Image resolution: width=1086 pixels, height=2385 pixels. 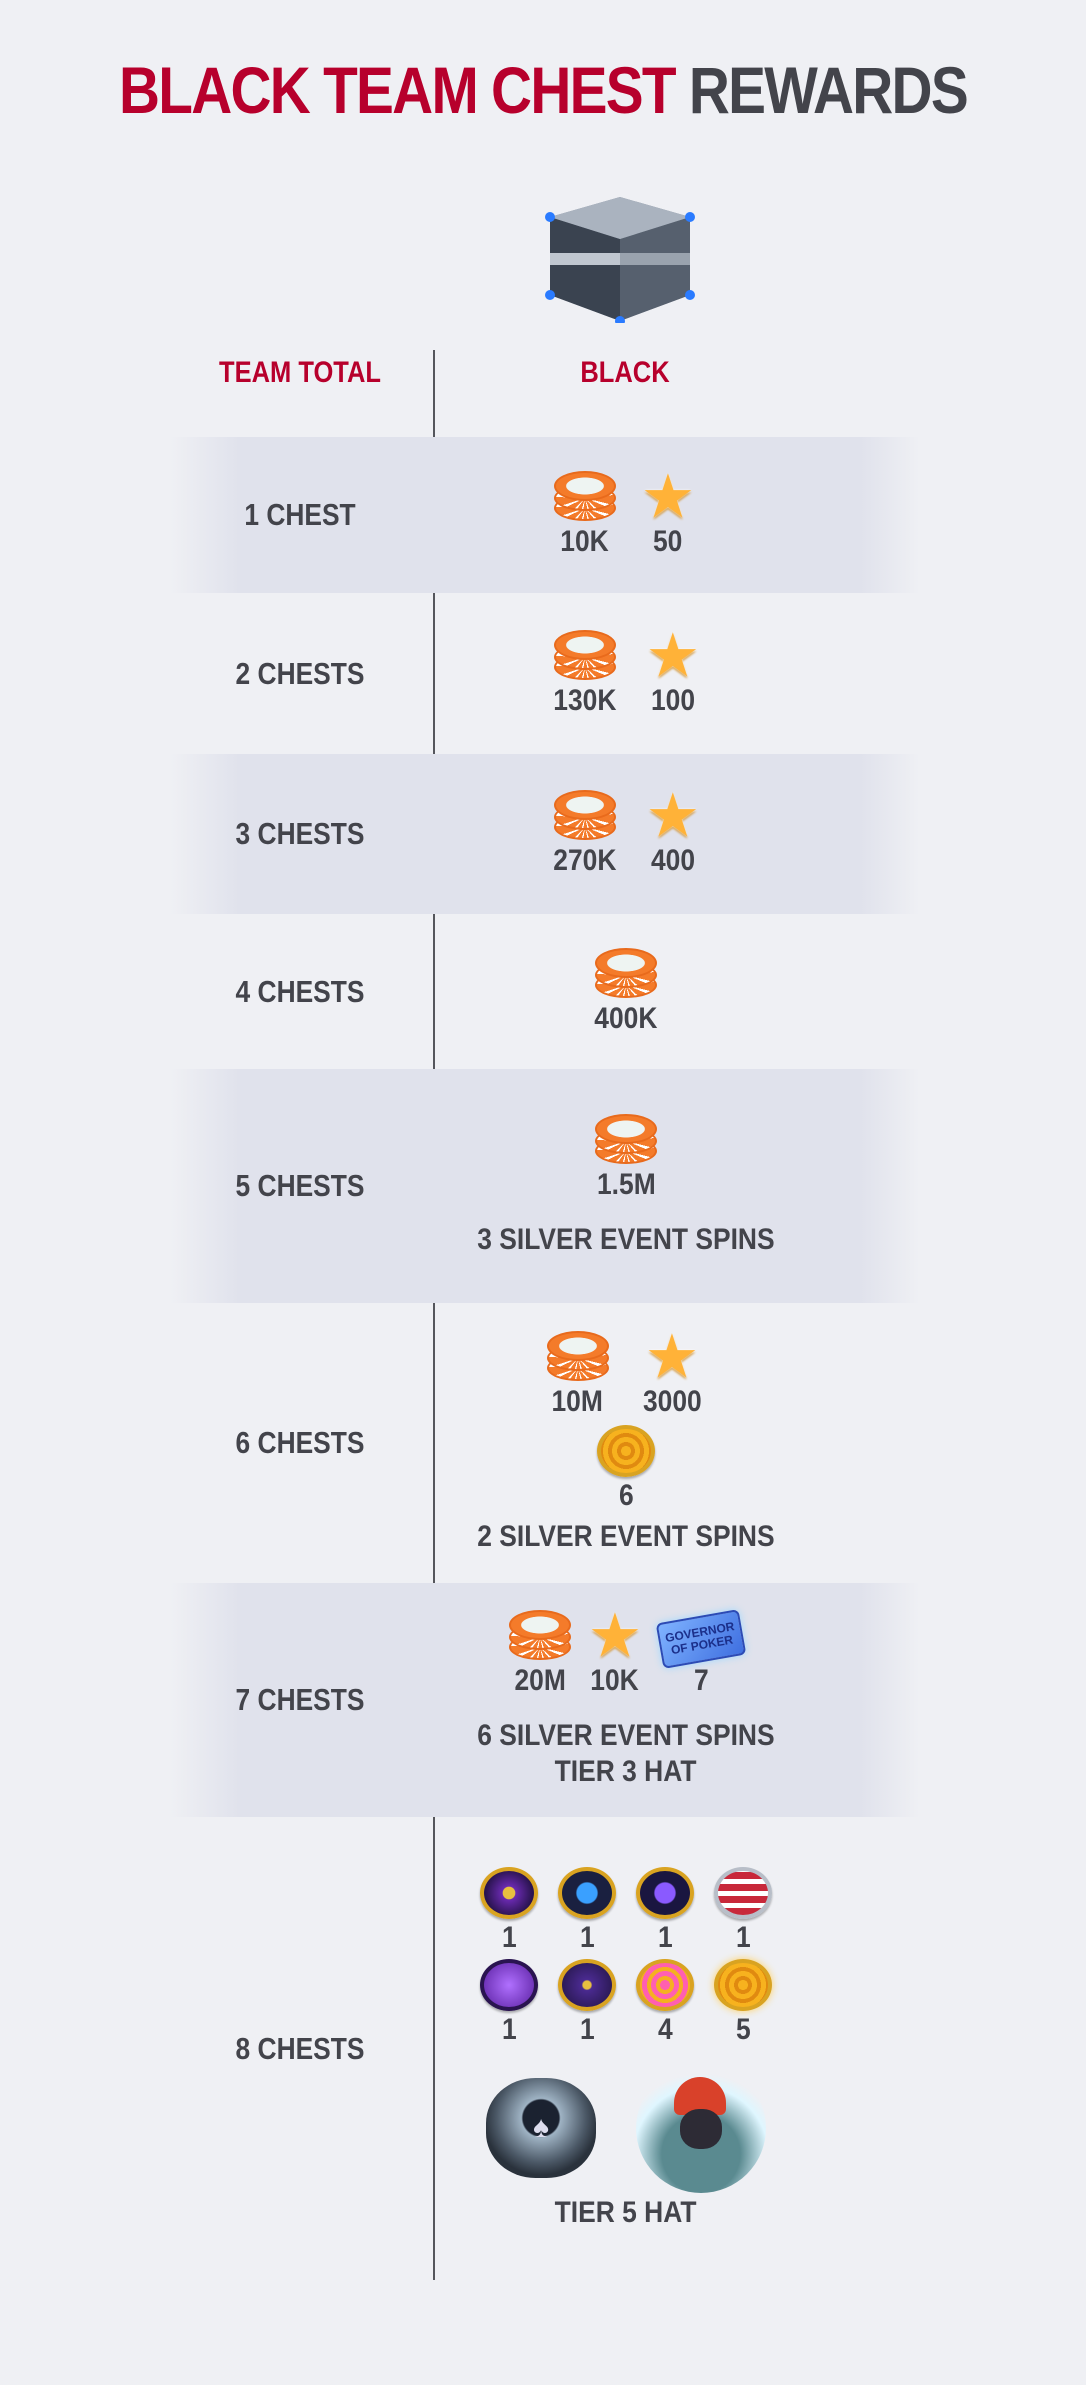 What do you see at coordinates (626, 1536) in the screenshot?
I see `reward-note: 2 SILVER EVENT SPINS` at bounding box center [626, 1536].